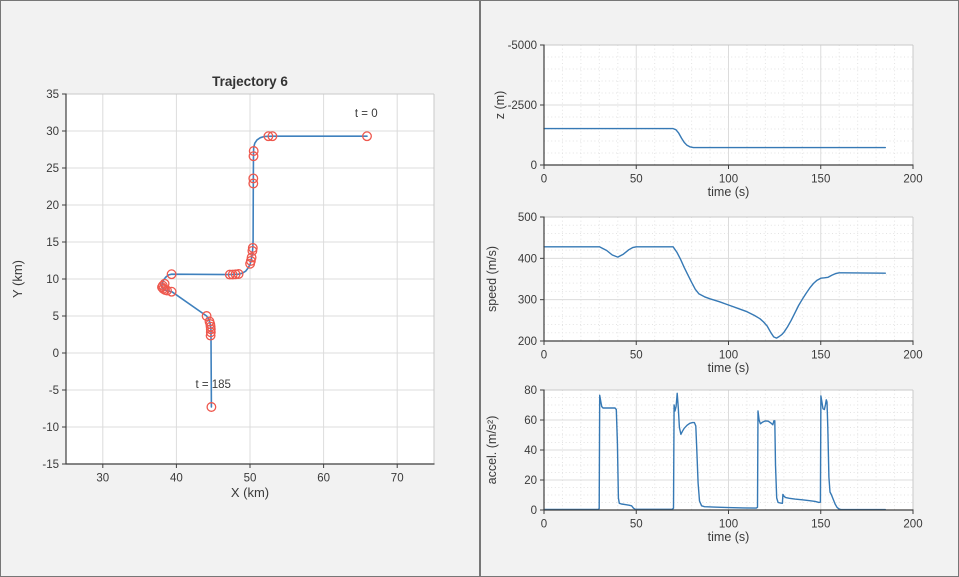 The image size is (959, 577). What do you see at coordinates (492, 450) in the screenshot?
I see `y-axis-label: accel. (m/s²)` at bounding box center [492, 450].